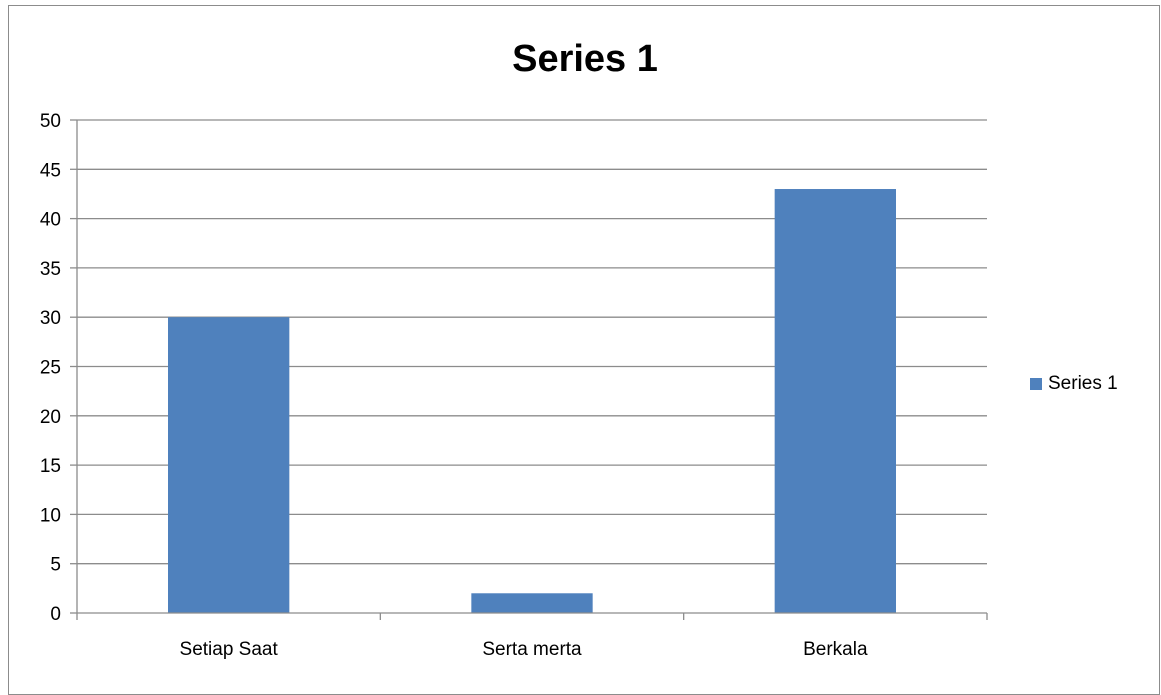  Describe the element at coordinates (1083, 383) in the screenshot. I see `legend-label: Series 1` at that location.